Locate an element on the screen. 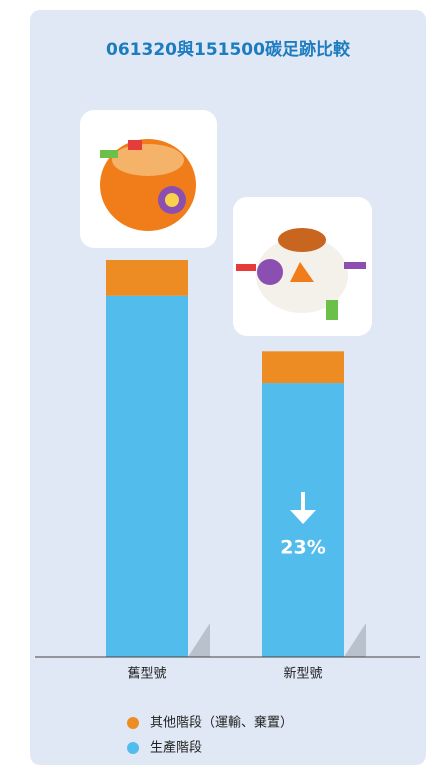  old-product-photo is located at coordinates (148, 179).